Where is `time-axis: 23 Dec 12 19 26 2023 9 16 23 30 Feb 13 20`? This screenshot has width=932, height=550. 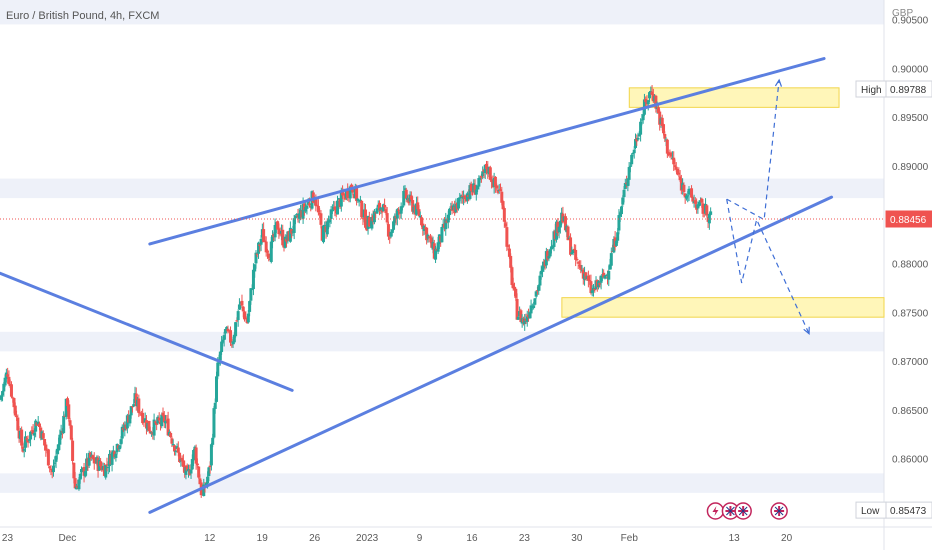
time-axis: 23 Dec 12 19 26 2023 9 16 23 30 Feb 13 20 is located at coordinates (397, 538).